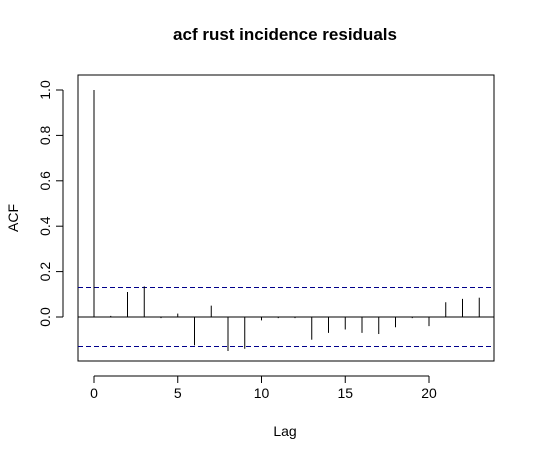  What do you see at coordinates (94, 393) in the screenshot?
I see `x-tick-label-0: 0` at bounding box center [94, 393].